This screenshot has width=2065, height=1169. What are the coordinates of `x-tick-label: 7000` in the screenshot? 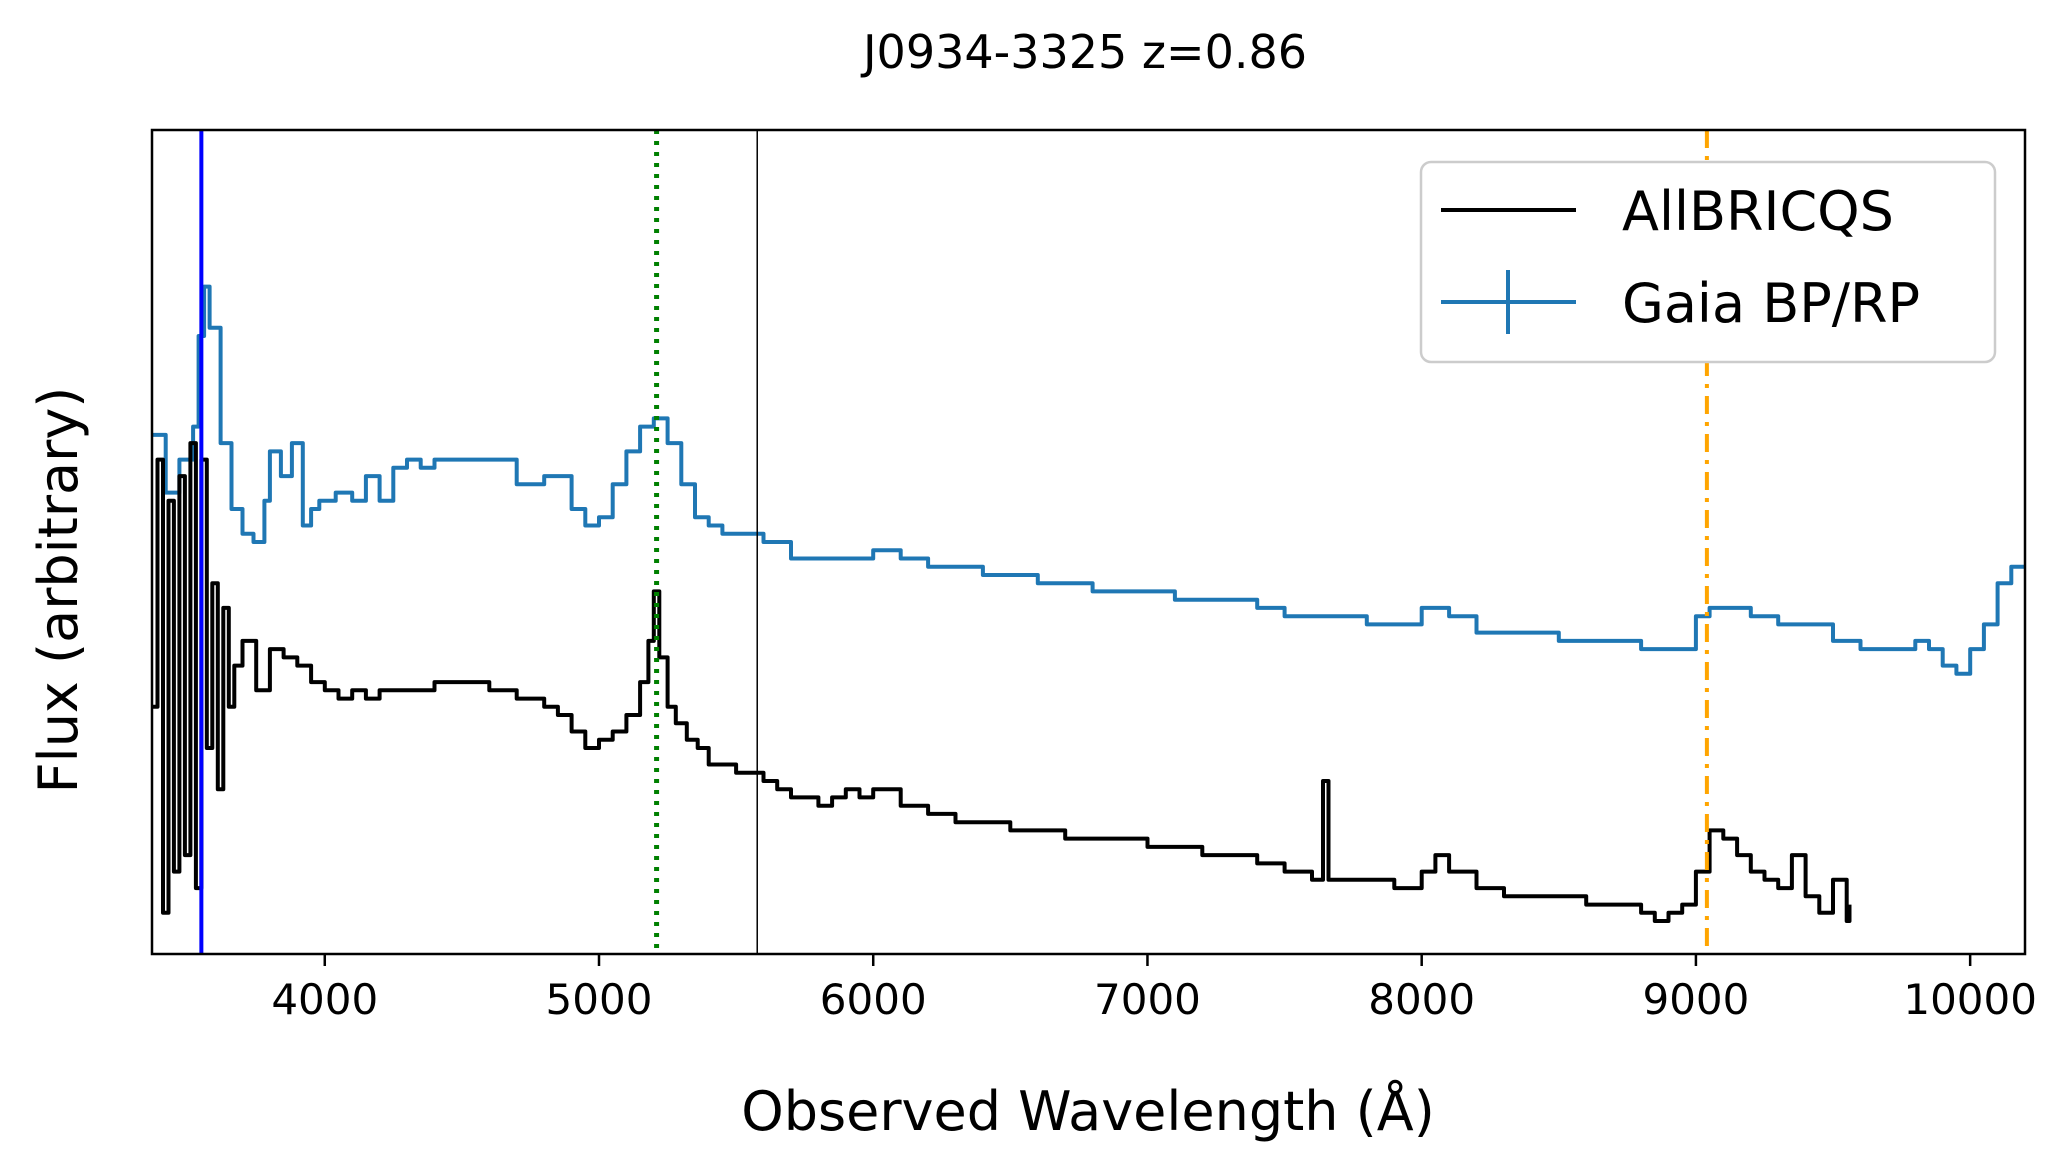 It's located at (1147, 999).